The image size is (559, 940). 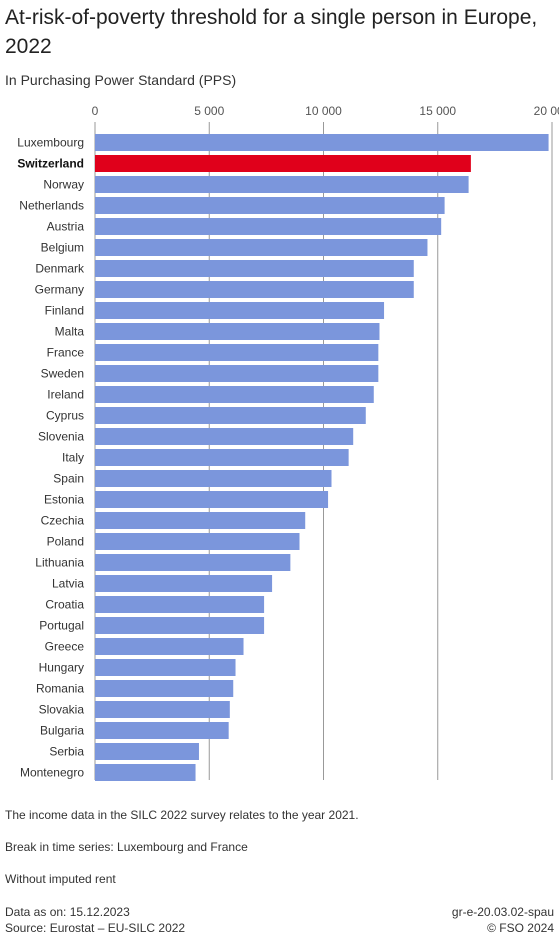 I want to click on bar-germany, so click(x=254, y=289).